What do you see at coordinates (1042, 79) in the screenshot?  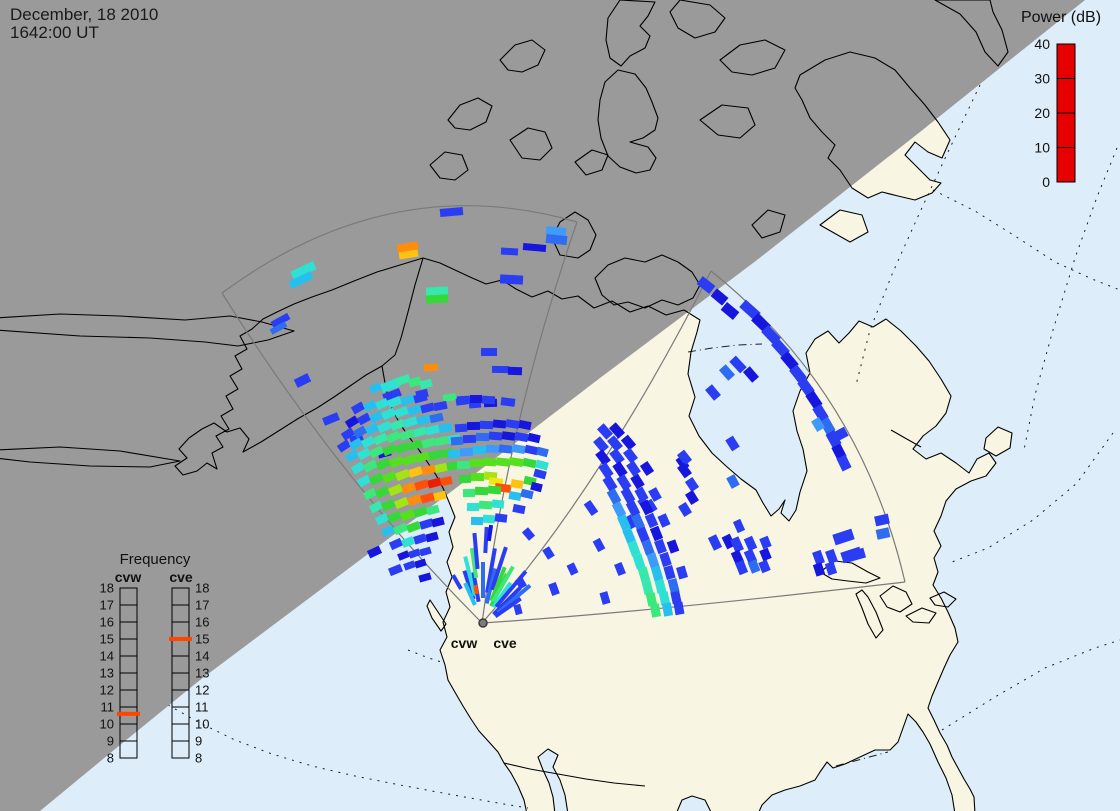 I see `colorbar-tick-label: 30` at bounding box center [1042, 79].